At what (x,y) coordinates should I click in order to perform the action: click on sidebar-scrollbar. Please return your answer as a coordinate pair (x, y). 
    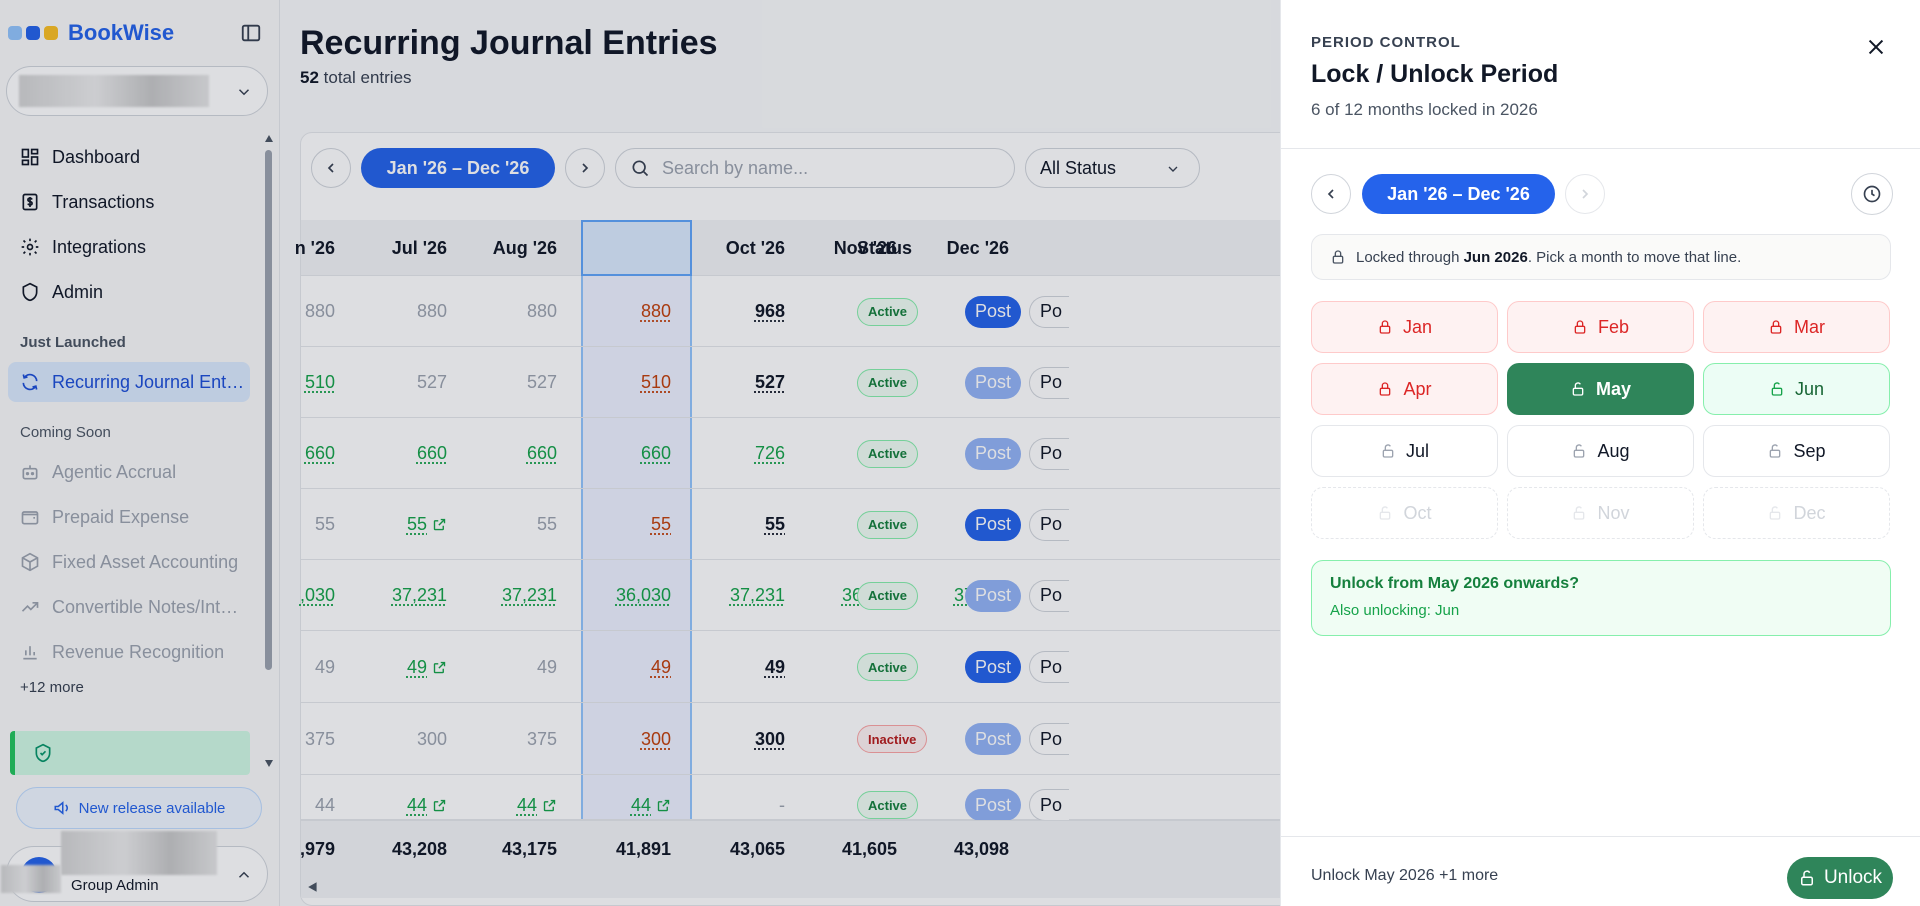
    Looking at the image, I should click on (268, 450).